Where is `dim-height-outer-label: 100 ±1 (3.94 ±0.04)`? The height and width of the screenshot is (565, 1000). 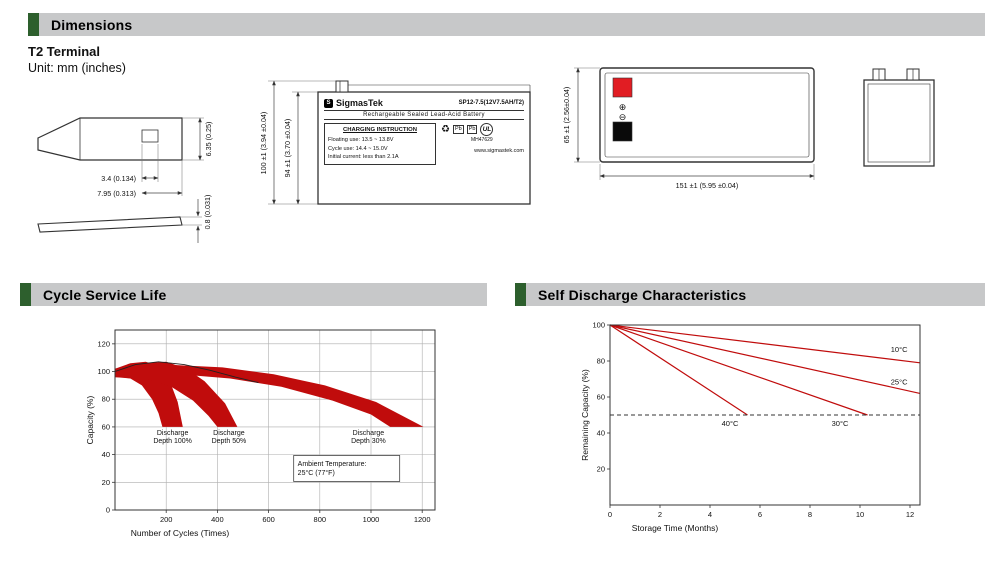 dim-height-outer-label: 100 ±1 (3.94 ±0.04) is located at coordinates (263, 143).